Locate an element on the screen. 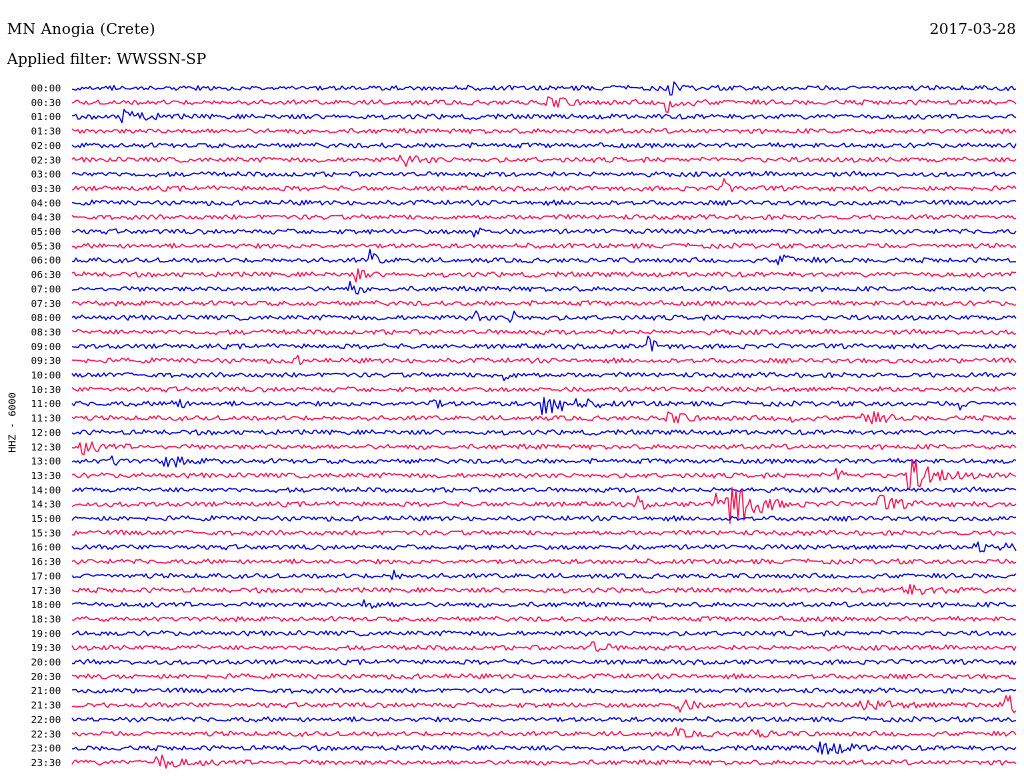 Image resolution: width=1024 pixels, height=780 pixels. time-tick-label: 17:00 is located at coordinates (46, 576).